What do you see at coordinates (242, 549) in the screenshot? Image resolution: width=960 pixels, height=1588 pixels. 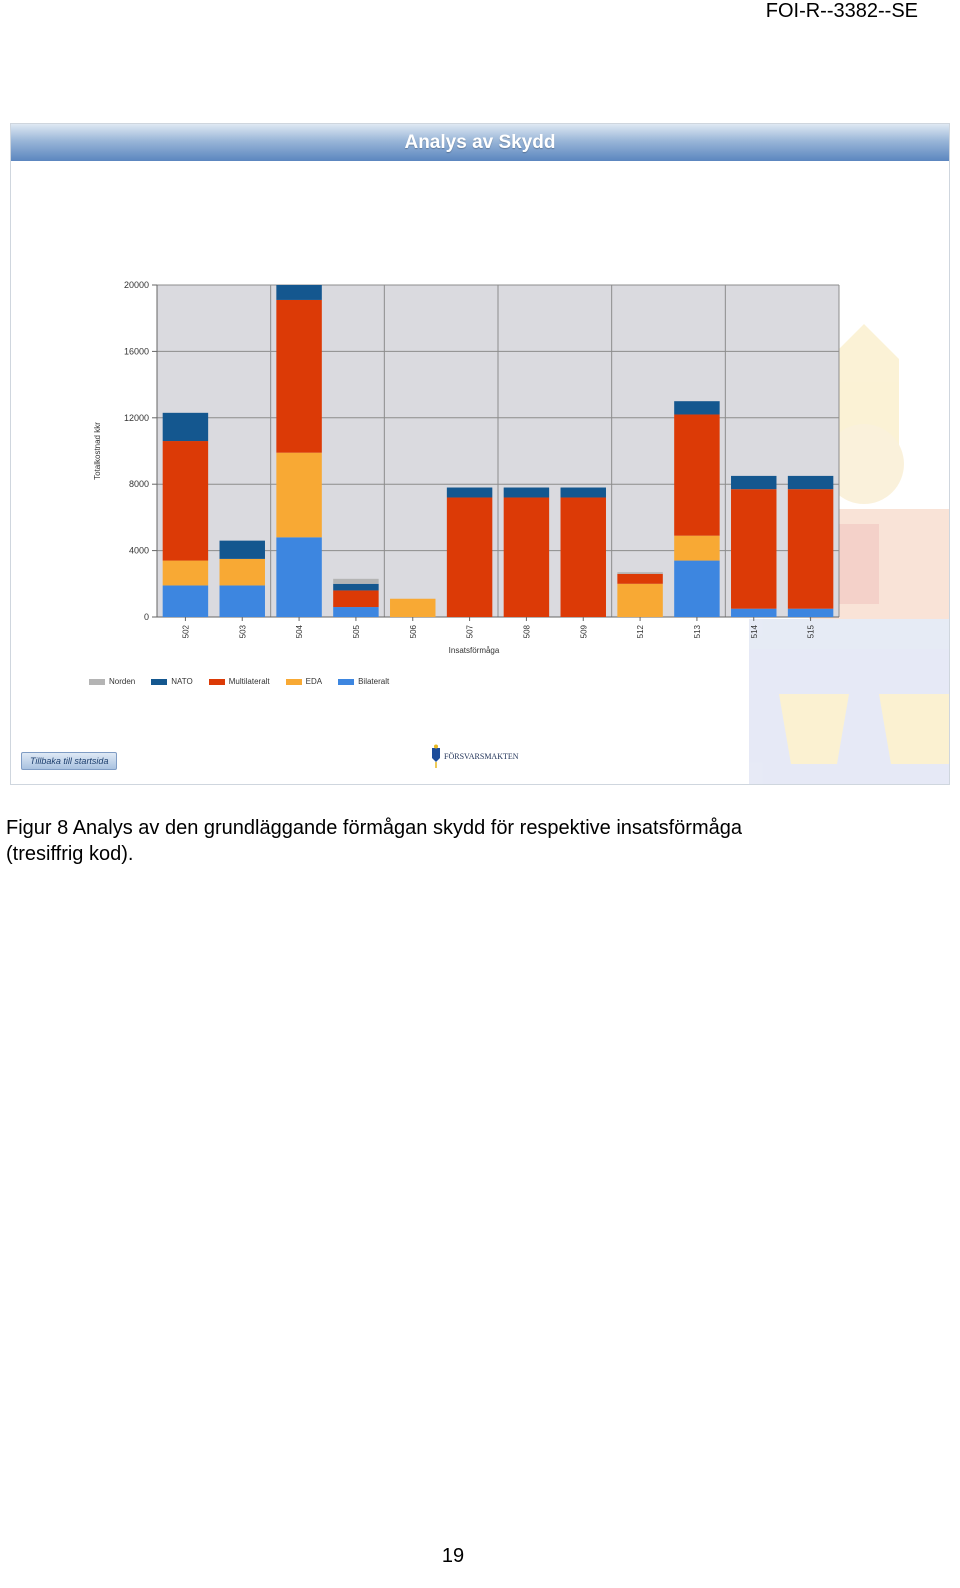 I see `bar-segment-503-nato` at bounding box center [242, 549].